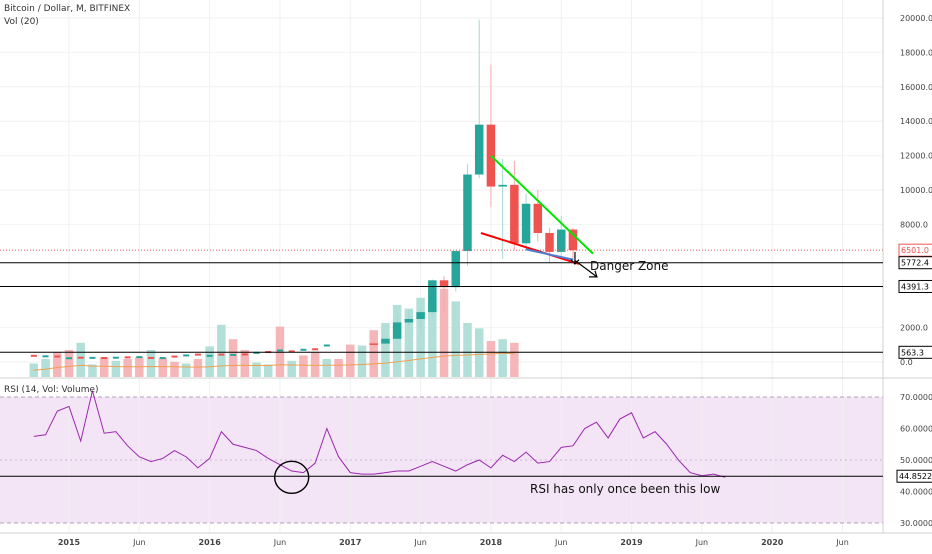 Image resolution: width=932 pixels, height=554 pixels. What do you see at coordinates (379, 434) in the screenshot?
I see `rsi-line` at bounding box center [379, 434].